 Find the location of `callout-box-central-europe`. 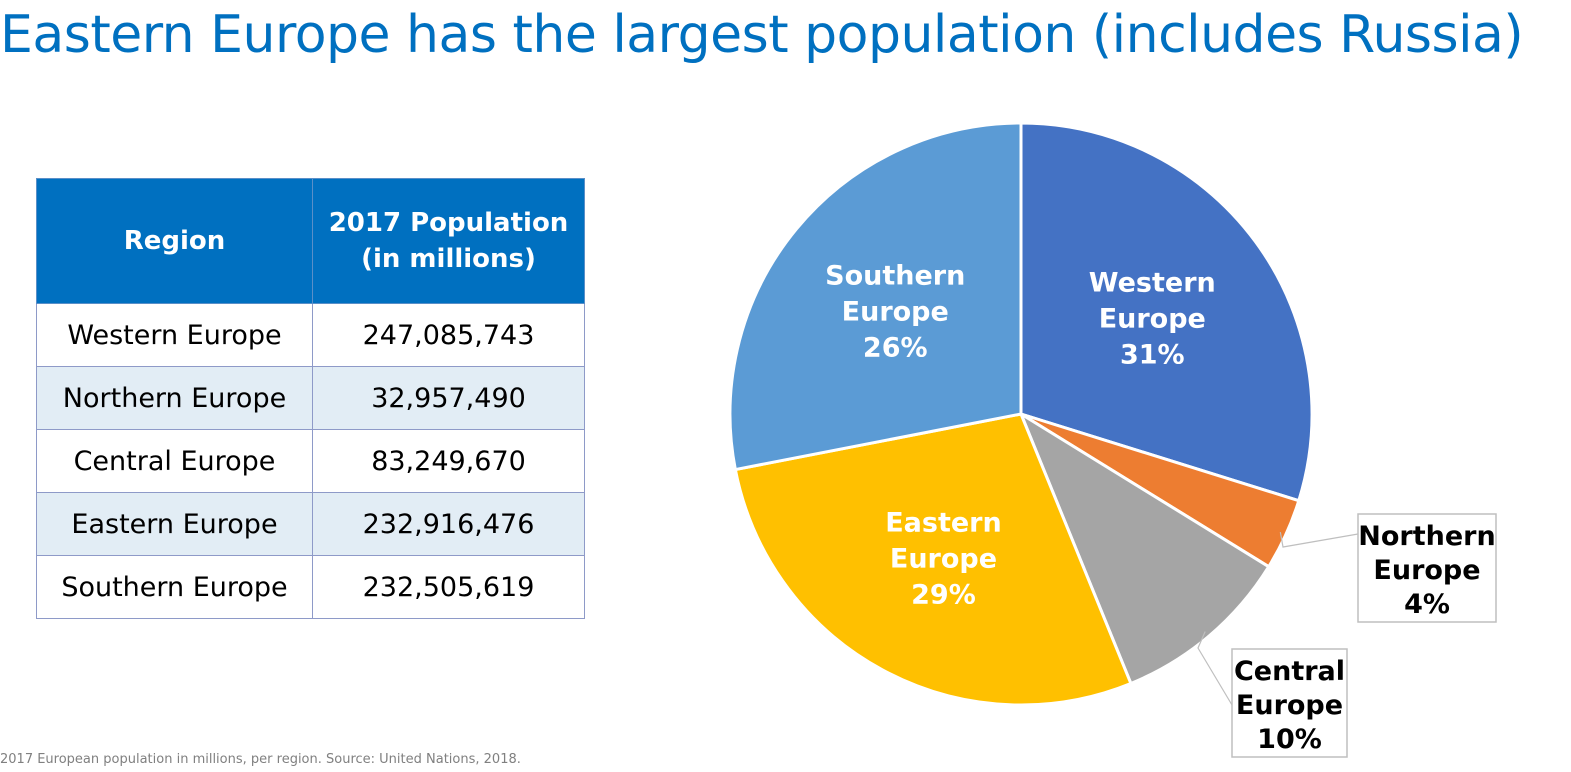

callout-box-central-europe is located at coordinates (1289, 703).